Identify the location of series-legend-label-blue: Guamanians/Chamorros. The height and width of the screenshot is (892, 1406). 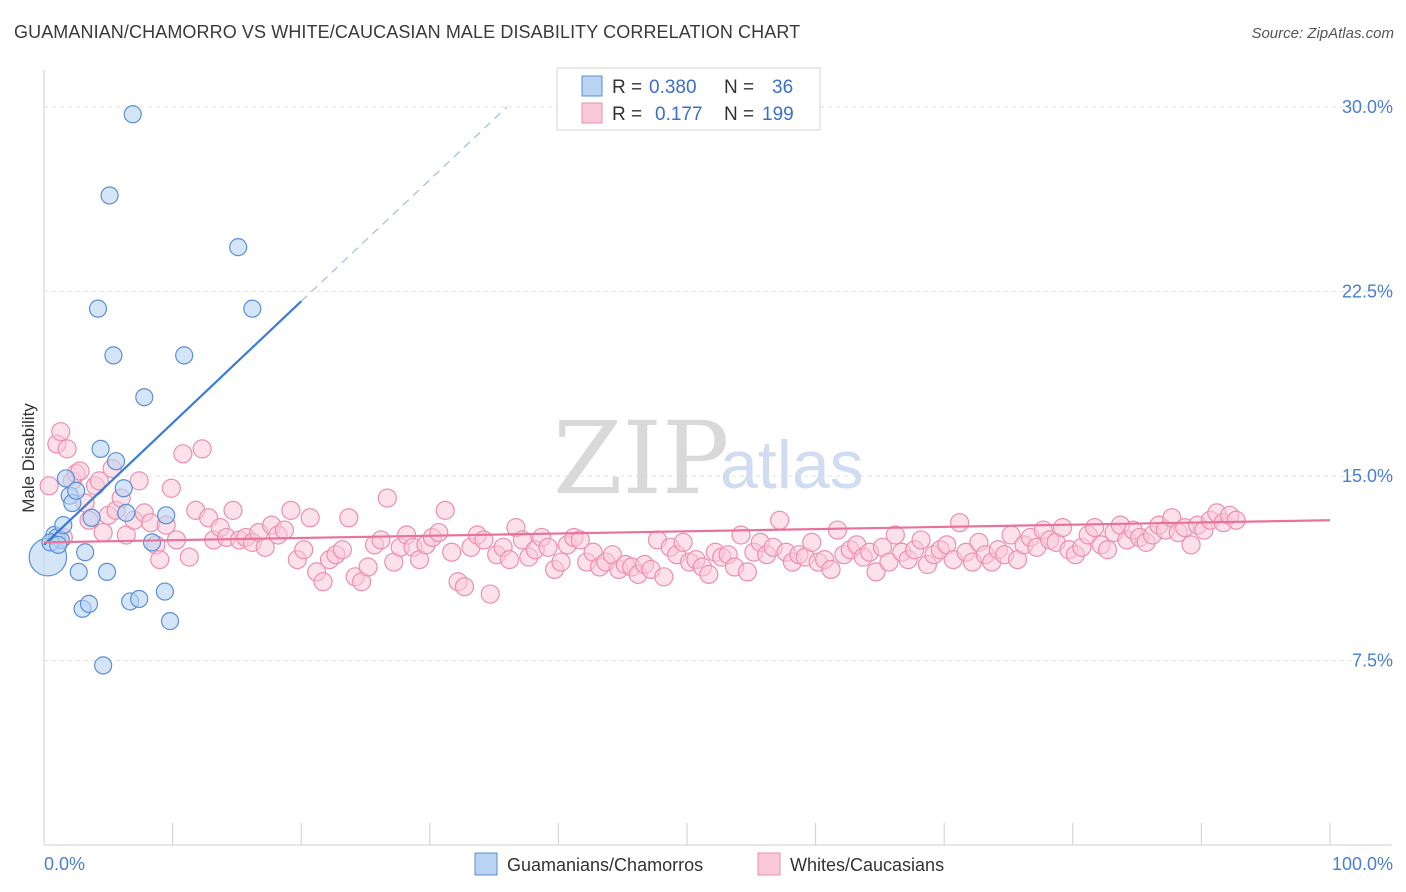
(605, 865).